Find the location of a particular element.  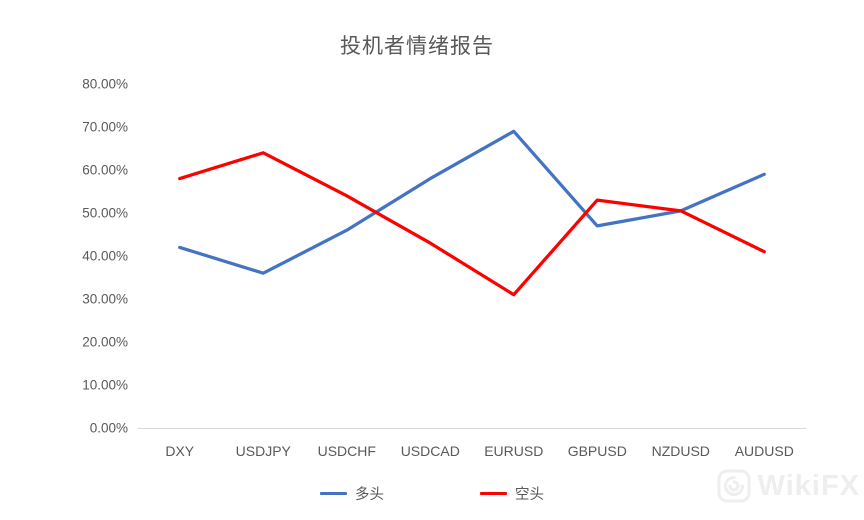

legend-item-short: 空头 is located at coordinates (512, 493).